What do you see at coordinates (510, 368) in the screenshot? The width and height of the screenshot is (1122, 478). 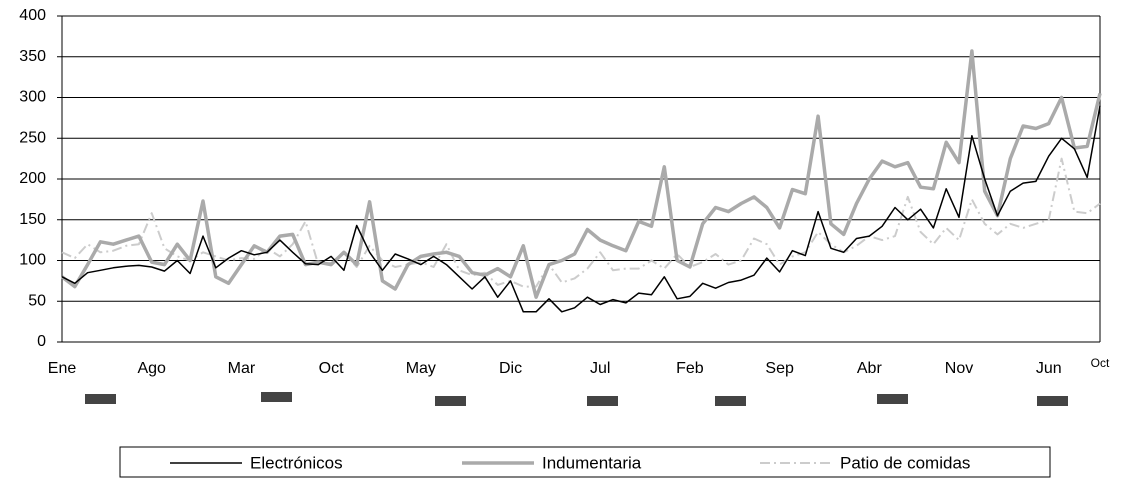 I see `x-tick-label: Dic` at bounding box center [510, 368].